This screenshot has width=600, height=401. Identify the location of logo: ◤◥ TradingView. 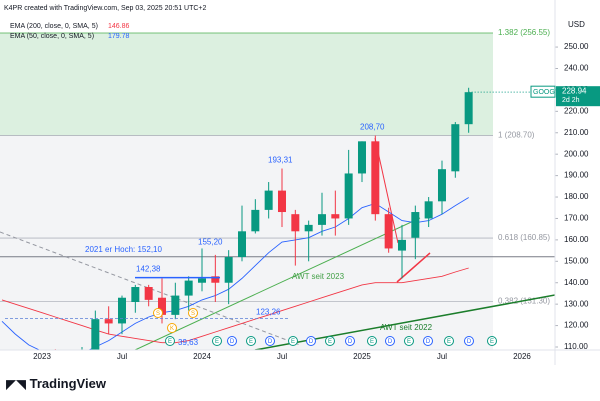
(56, 383).